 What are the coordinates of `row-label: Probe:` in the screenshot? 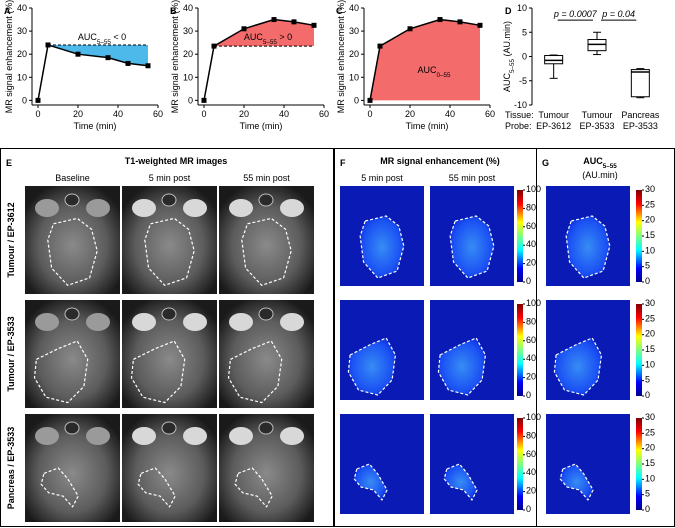 It's located at (518, 126).